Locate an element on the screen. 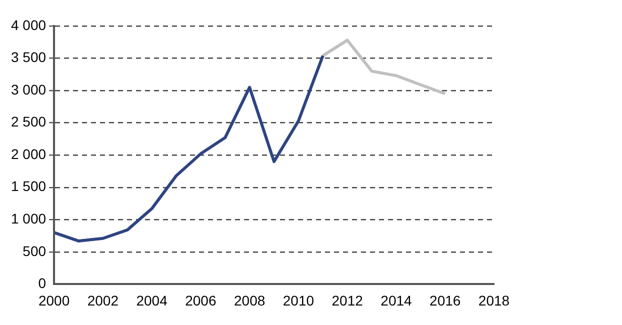 The height and width of the screenshot is (325, 622). x-tick-label: 2004 is located at coordinates (152, 300).